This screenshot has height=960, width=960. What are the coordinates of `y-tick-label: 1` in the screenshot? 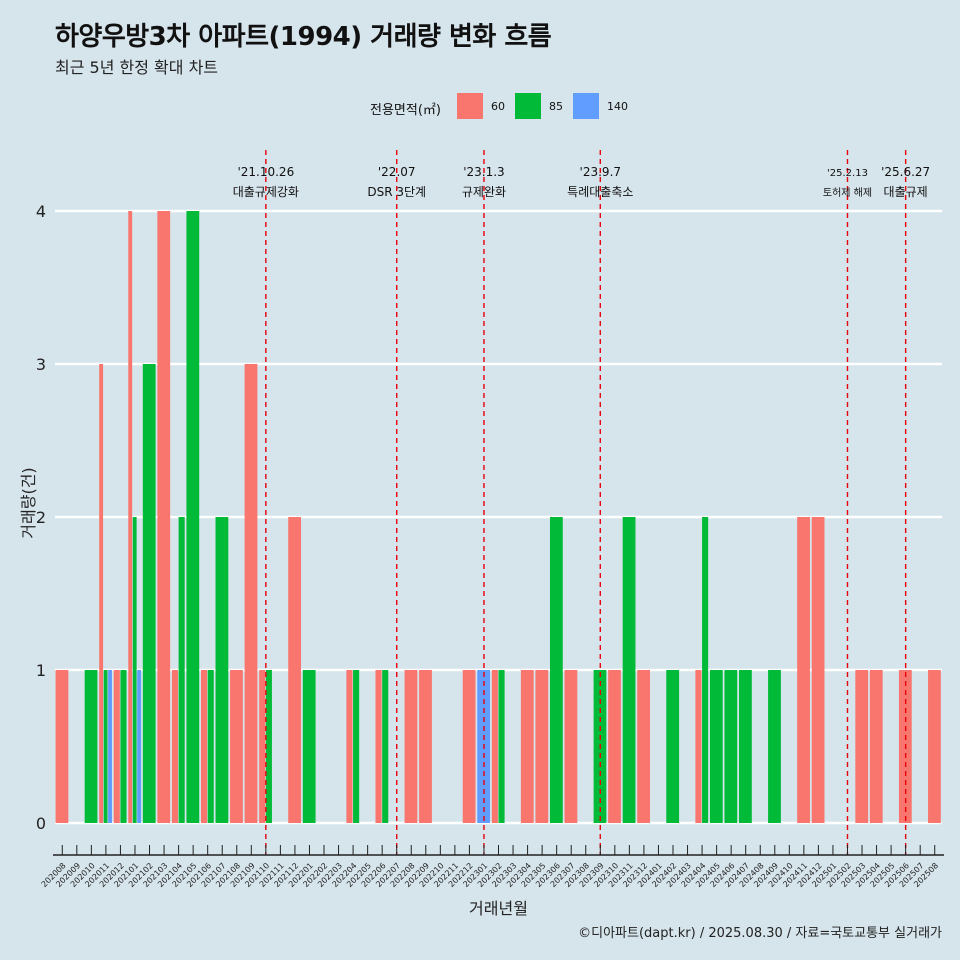 It's located at (41, 670).